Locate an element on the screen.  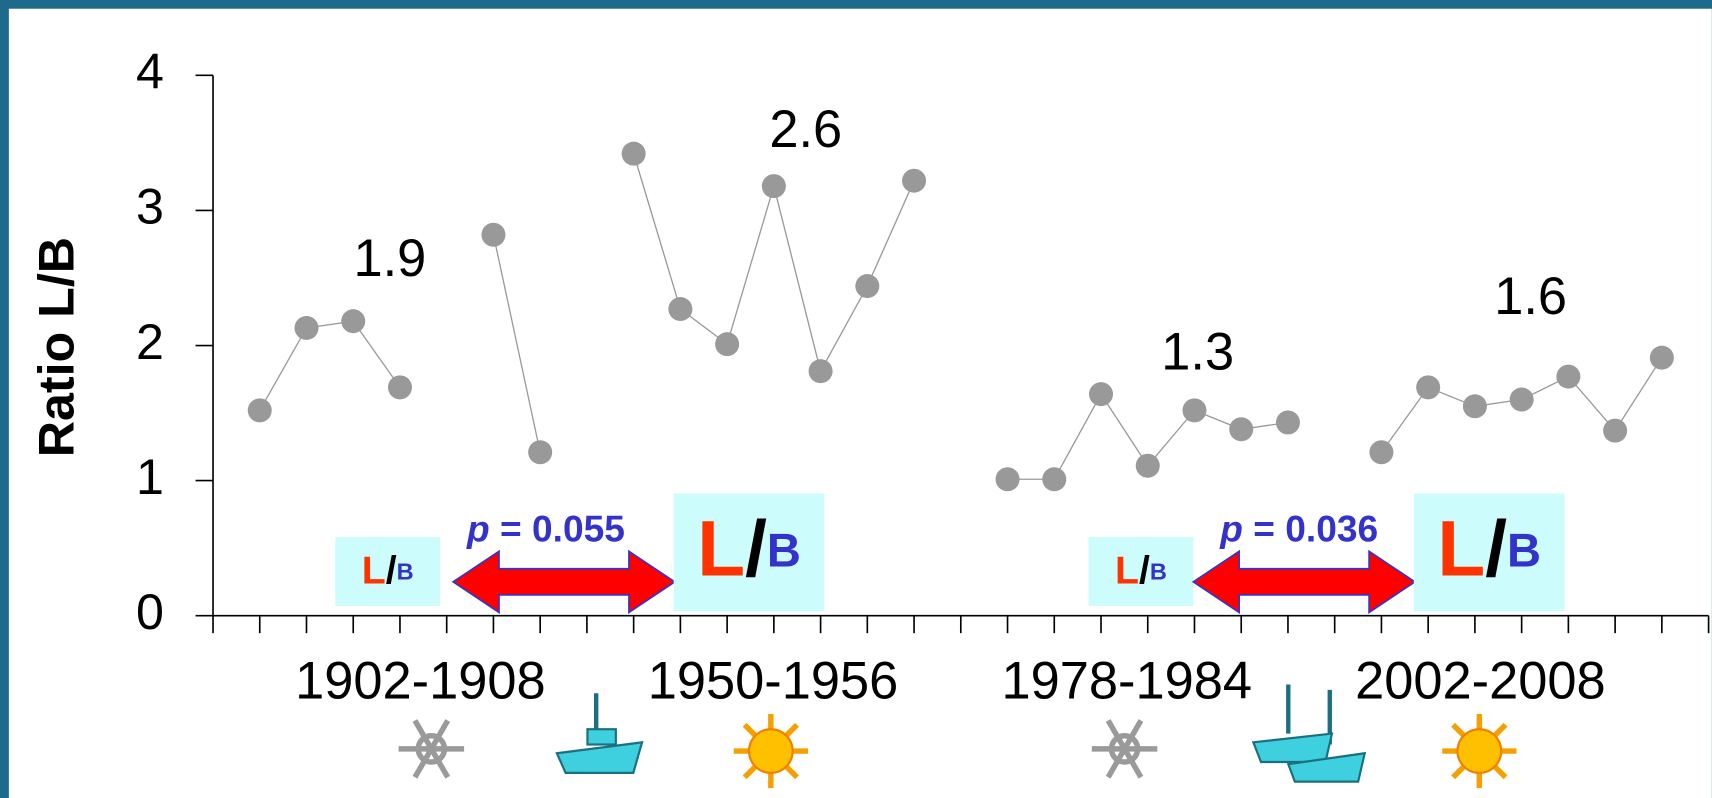
period-label: 1978-1984 is located at coordinates (1126, 681).